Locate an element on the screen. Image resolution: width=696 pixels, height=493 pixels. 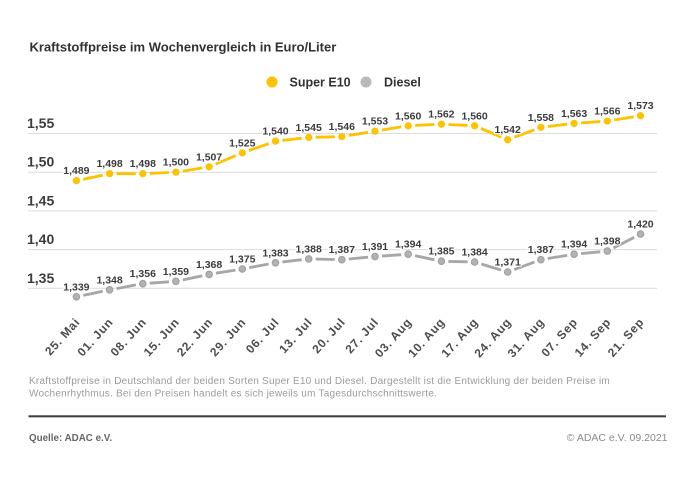
svg-text: 1,507 is located at coordinates (209, 157).